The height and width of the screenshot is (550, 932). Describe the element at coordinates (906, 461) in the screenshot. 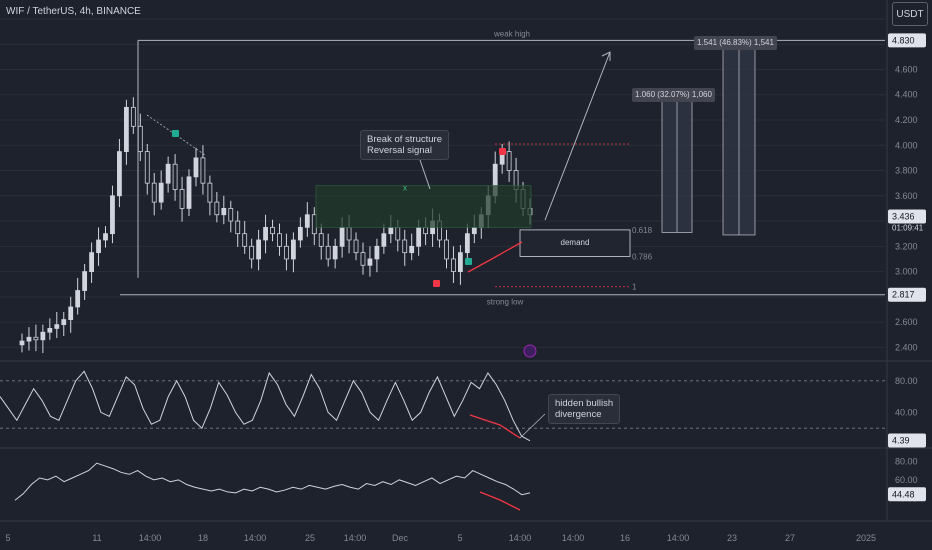

I see `rsi-tick-label: 80.00` at that location.